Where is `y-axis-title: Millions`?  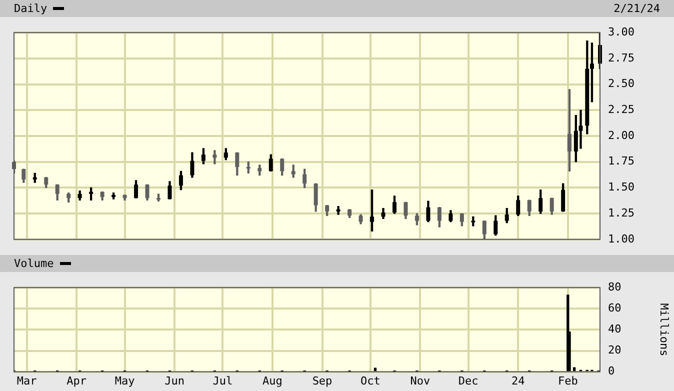 y-axis-title: Millions is located at coordinates (664, 329).